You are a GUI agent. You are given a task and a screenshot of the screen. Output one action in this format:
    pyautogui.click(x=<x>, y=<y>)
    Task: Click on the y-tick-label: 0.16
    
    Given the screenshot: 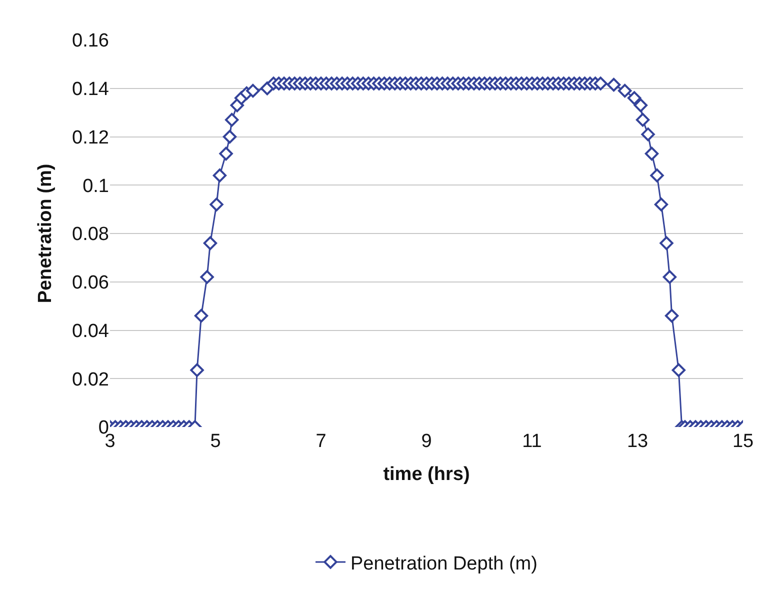 What is the action you would take?
    pyautogui.click(x=90, y=41)
    